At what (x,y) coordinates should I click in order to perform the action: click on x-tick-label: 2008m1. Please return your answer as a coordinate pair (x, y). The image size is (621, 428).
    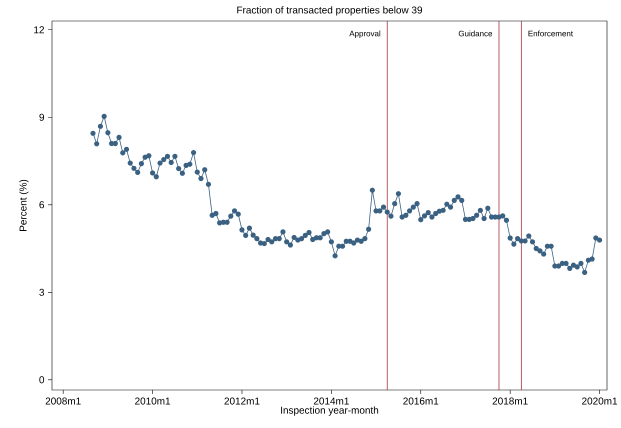
    Looking at the image, I should click on (63, 401).